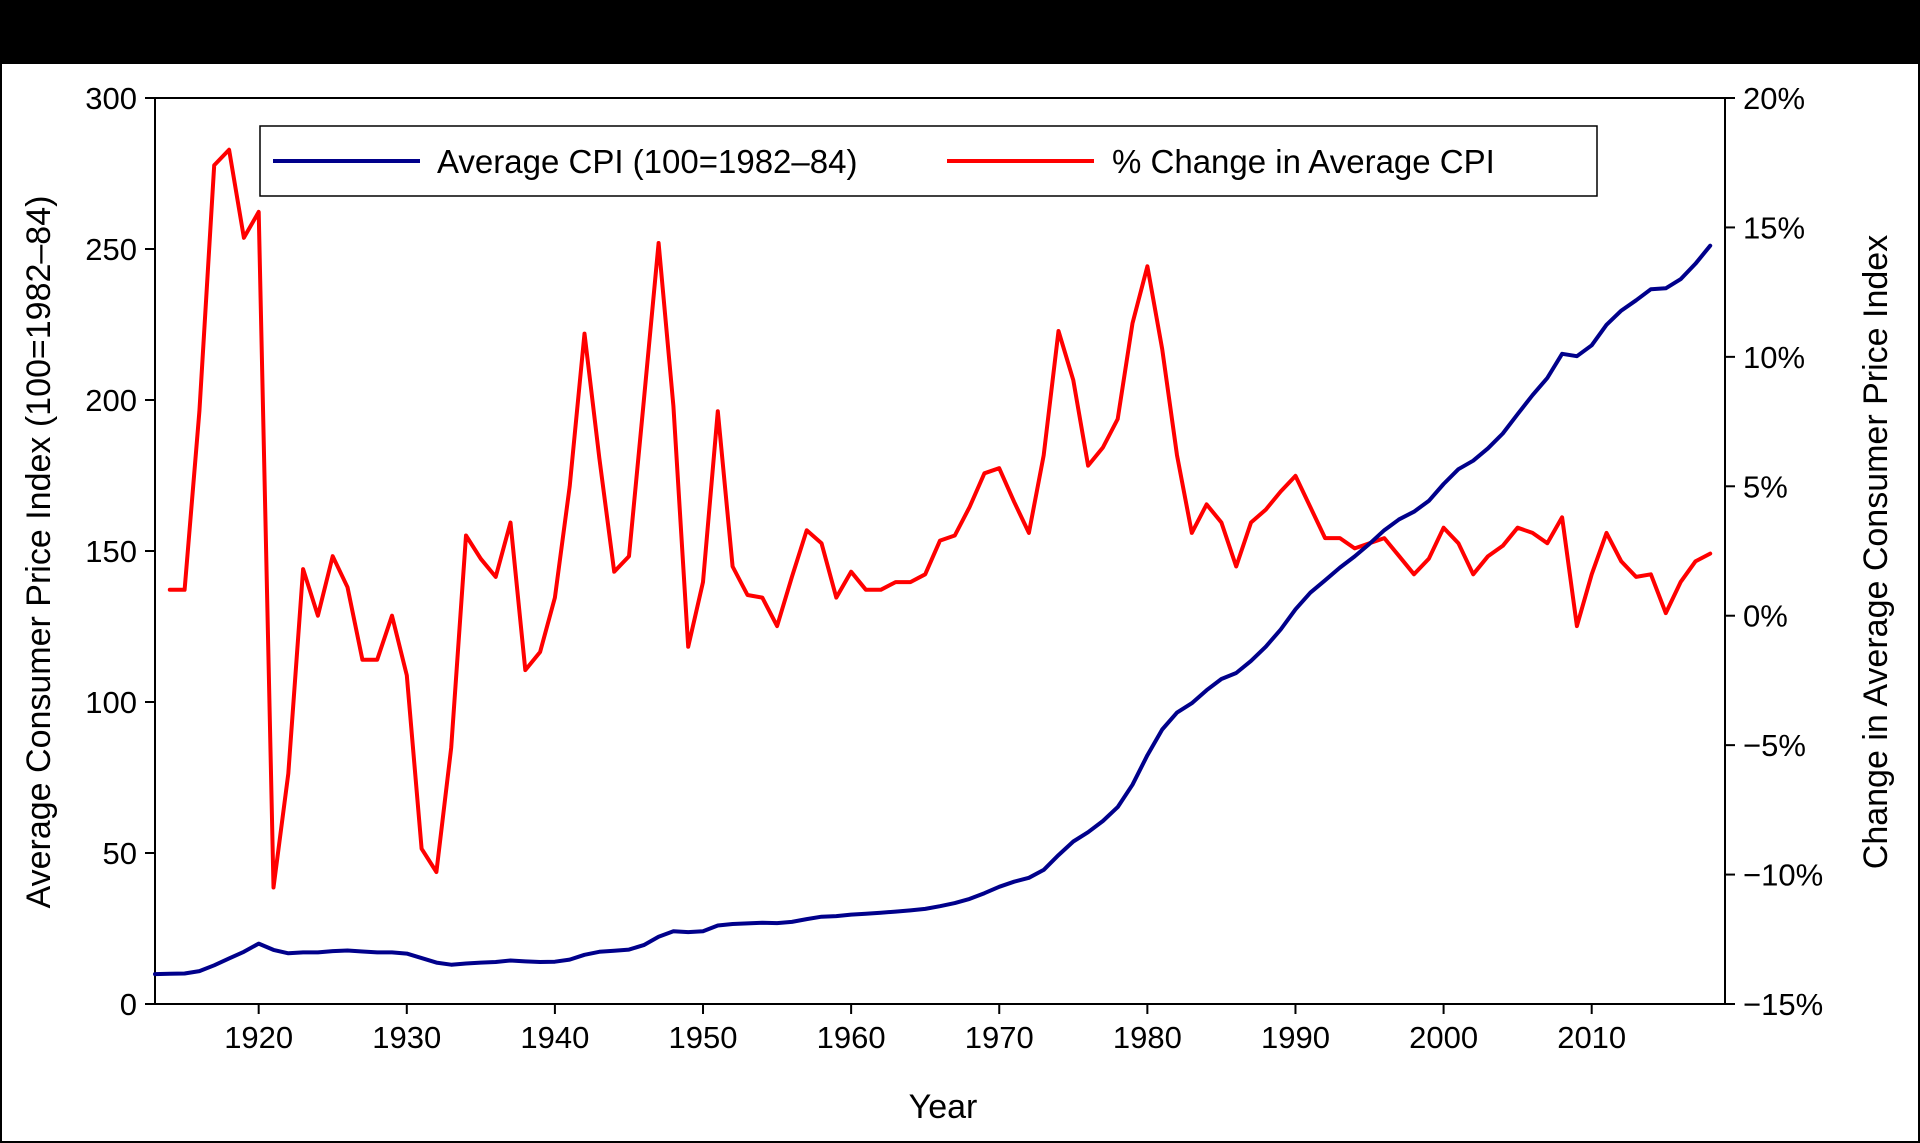 This screenshot has height=1143, width=1920. What do you see at coordinates (554, 1037) in the screenshot?
I see `x-tick-label: 1940` at bounding box center [554, 1037].